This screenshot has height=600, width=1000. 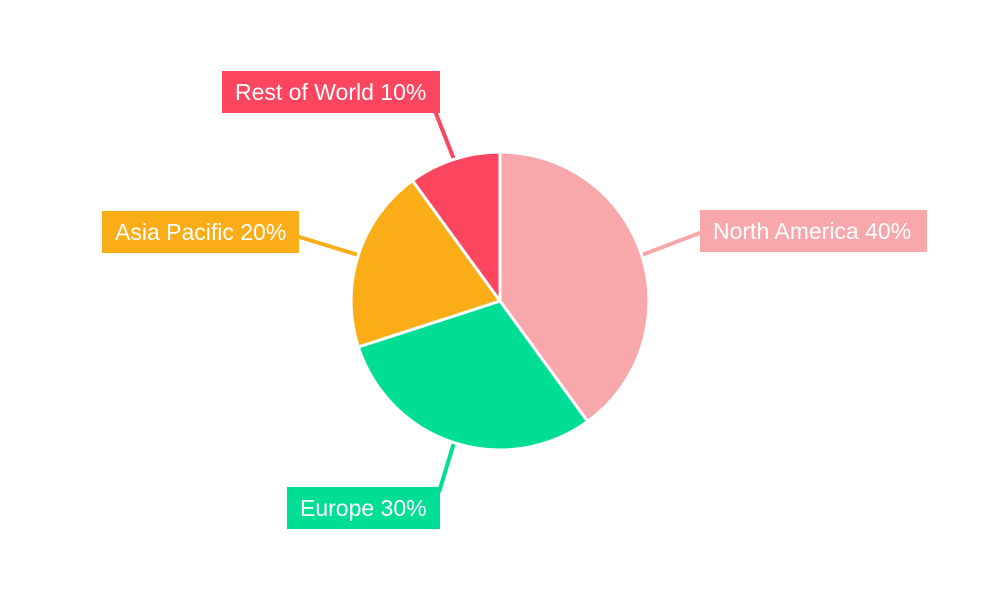 I want to click on pie-label-text: Rest of World 10%, so click(x=331, y=91).